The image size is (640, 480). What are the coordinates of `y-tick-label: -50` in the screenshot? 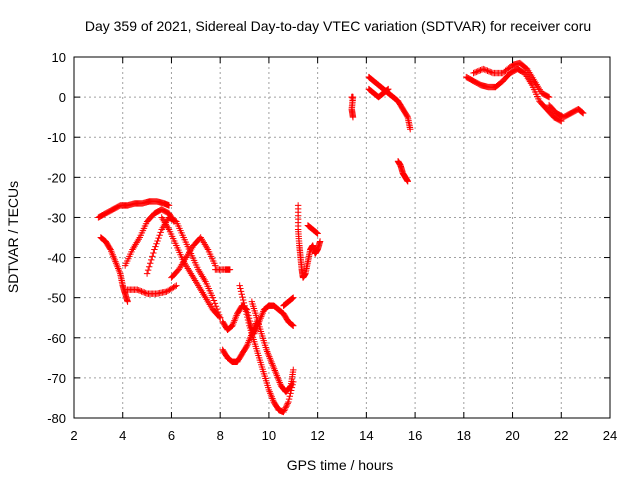 It's located at (56, 298).